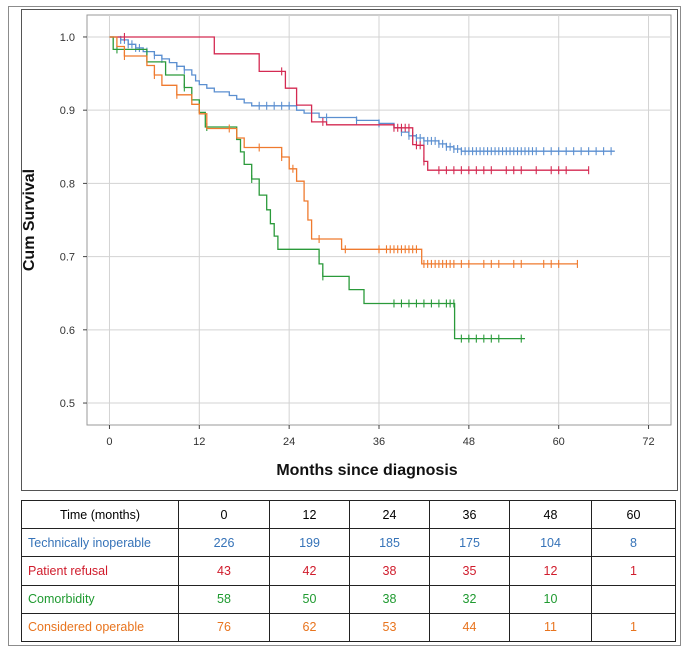 The image size is (689, 652). Describe the element at coordinates (67, 38) in the screenshot. I see `y-tick-label: 1.0` at that location.